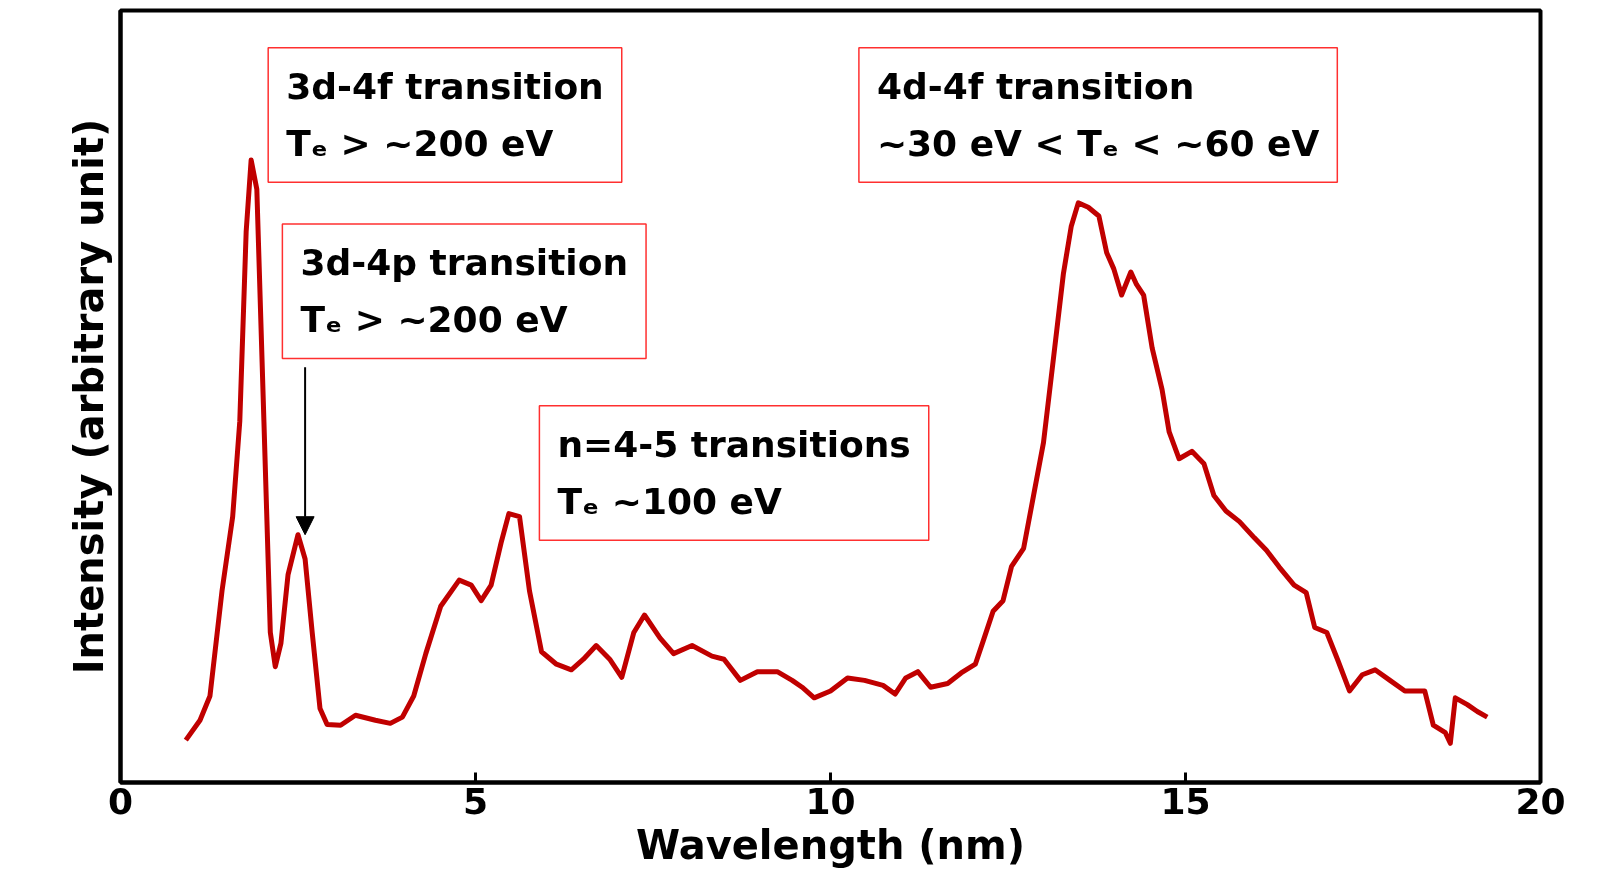  Describe the element at coordinates (1098, 115) in the screenshot. I see `annotation: 4d-4f transition ~30 eV < Tₑ < ~60 eV` at that location.